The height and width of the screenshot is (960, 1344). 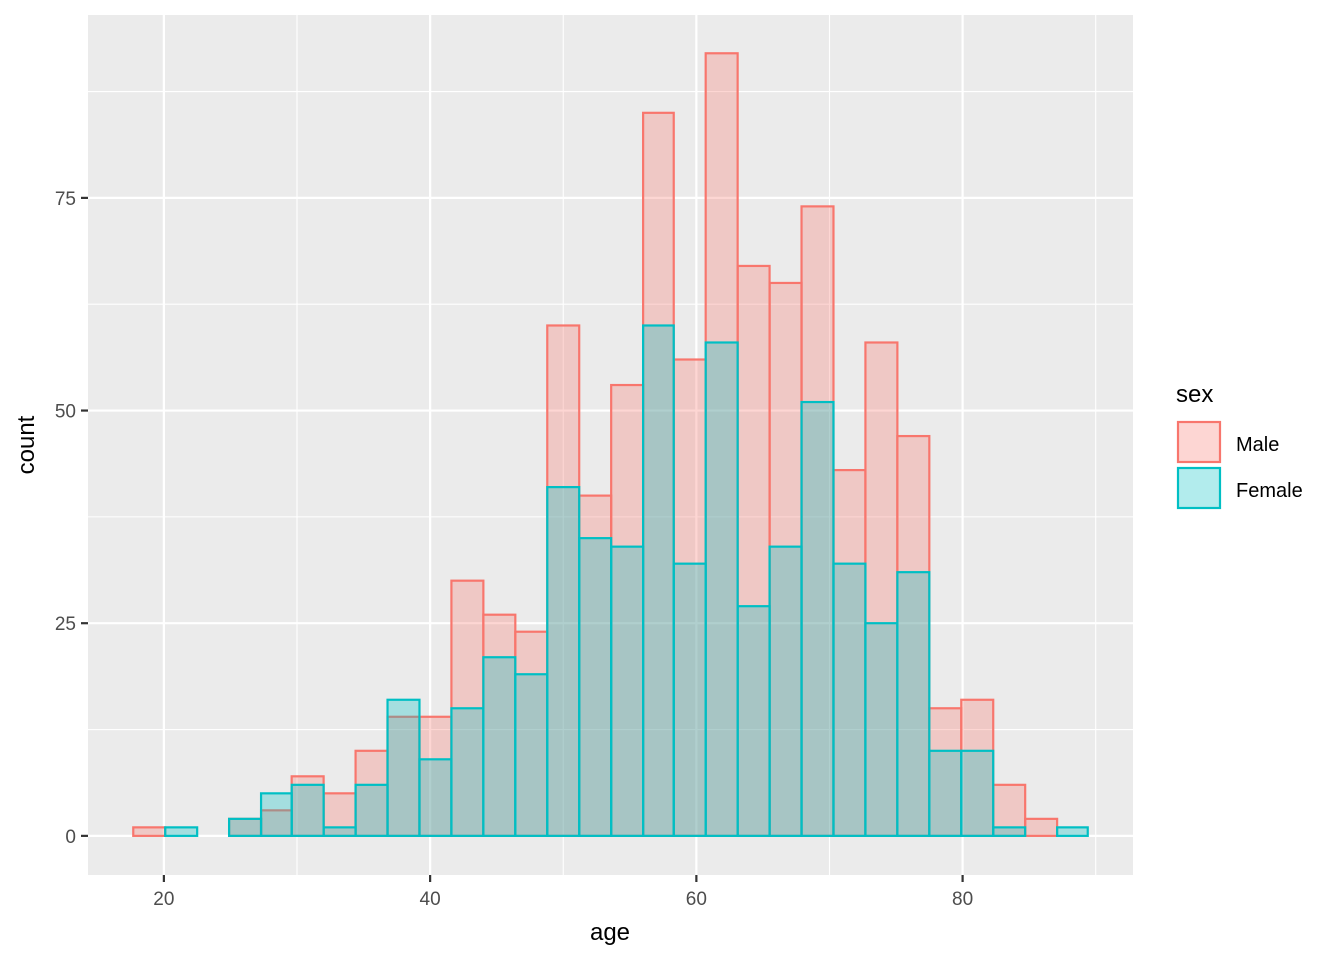 What do you see at coordinates (70, 837) in the screenshot?
I see `y-tick-label: 0` at bounding box center [70, 837].